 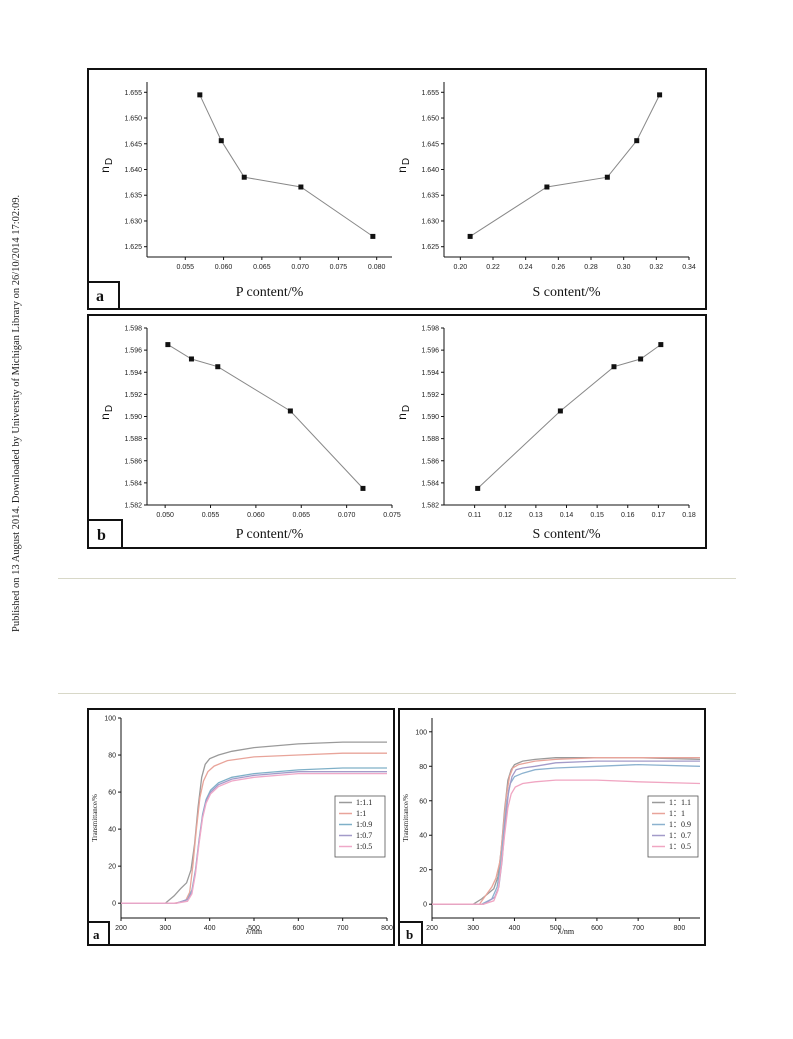 I want to click on x-tick-label: 0.18, so click(x=689, y=515).